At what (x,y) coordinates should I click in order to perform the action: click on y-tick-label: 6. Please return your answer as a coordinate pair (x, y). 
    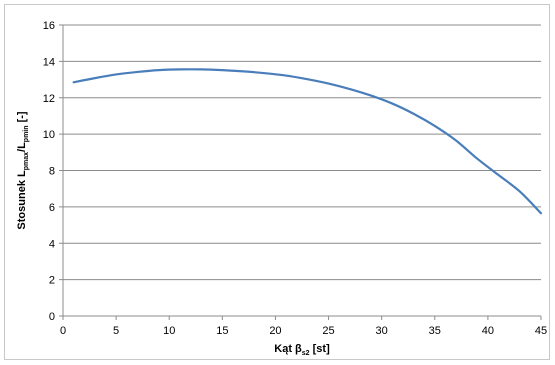
    Looking at the image, I should click on (52, 208).